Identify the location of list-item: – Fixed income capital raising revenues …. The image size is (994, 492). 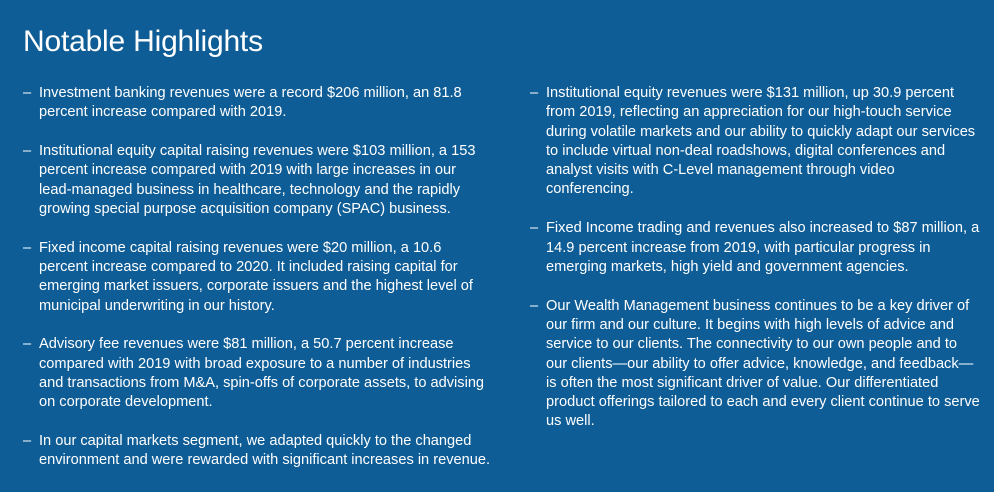
(257, 277).